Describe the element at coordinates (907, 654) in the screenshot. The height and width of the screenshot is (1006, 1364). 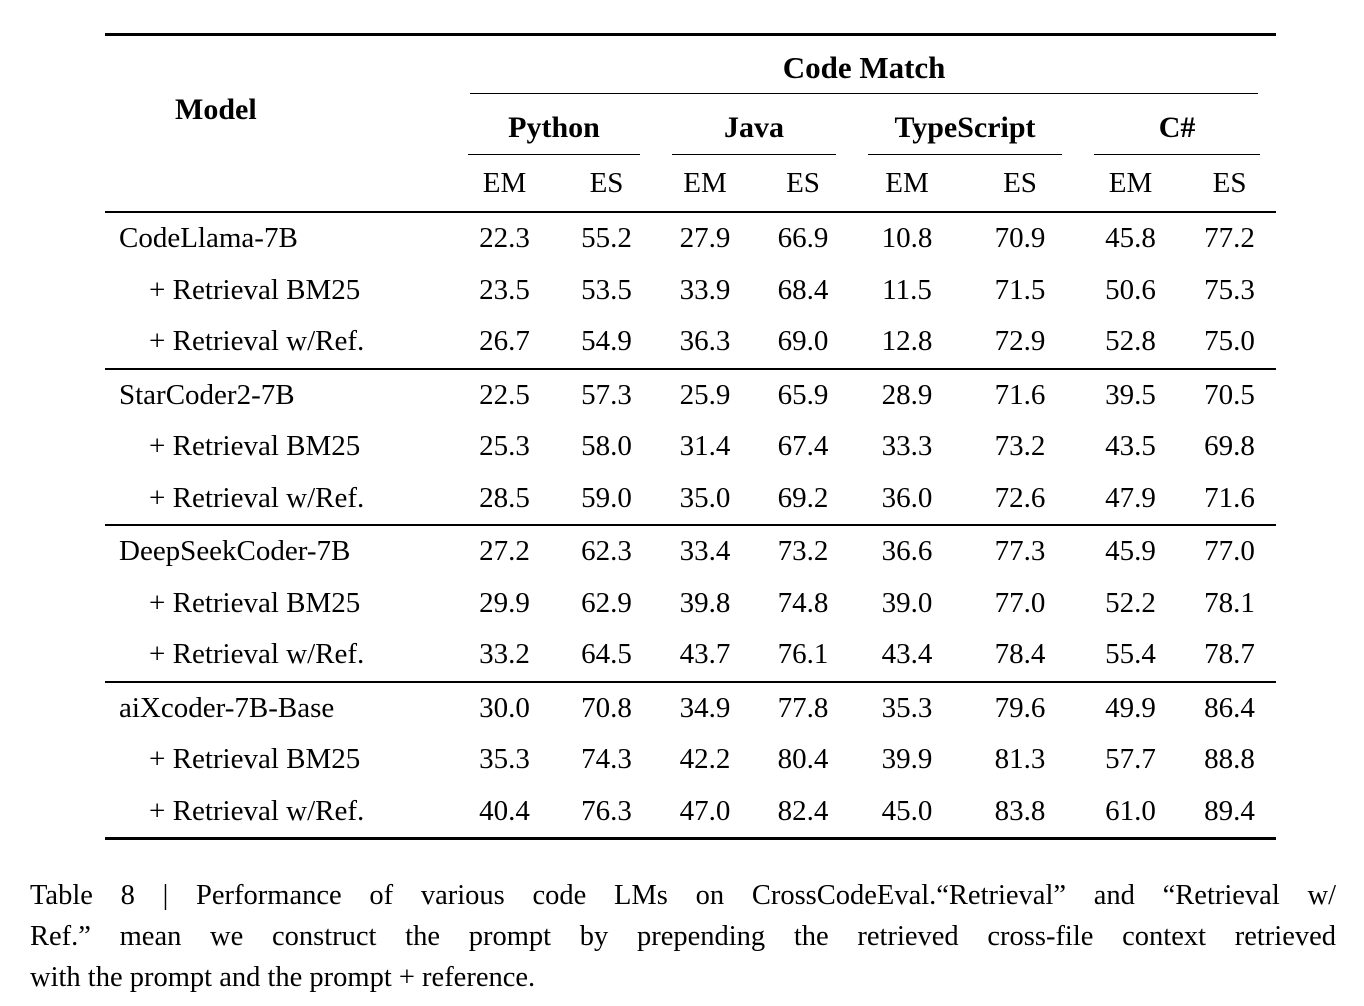
I see `metric-cell: 43.4` at that location.